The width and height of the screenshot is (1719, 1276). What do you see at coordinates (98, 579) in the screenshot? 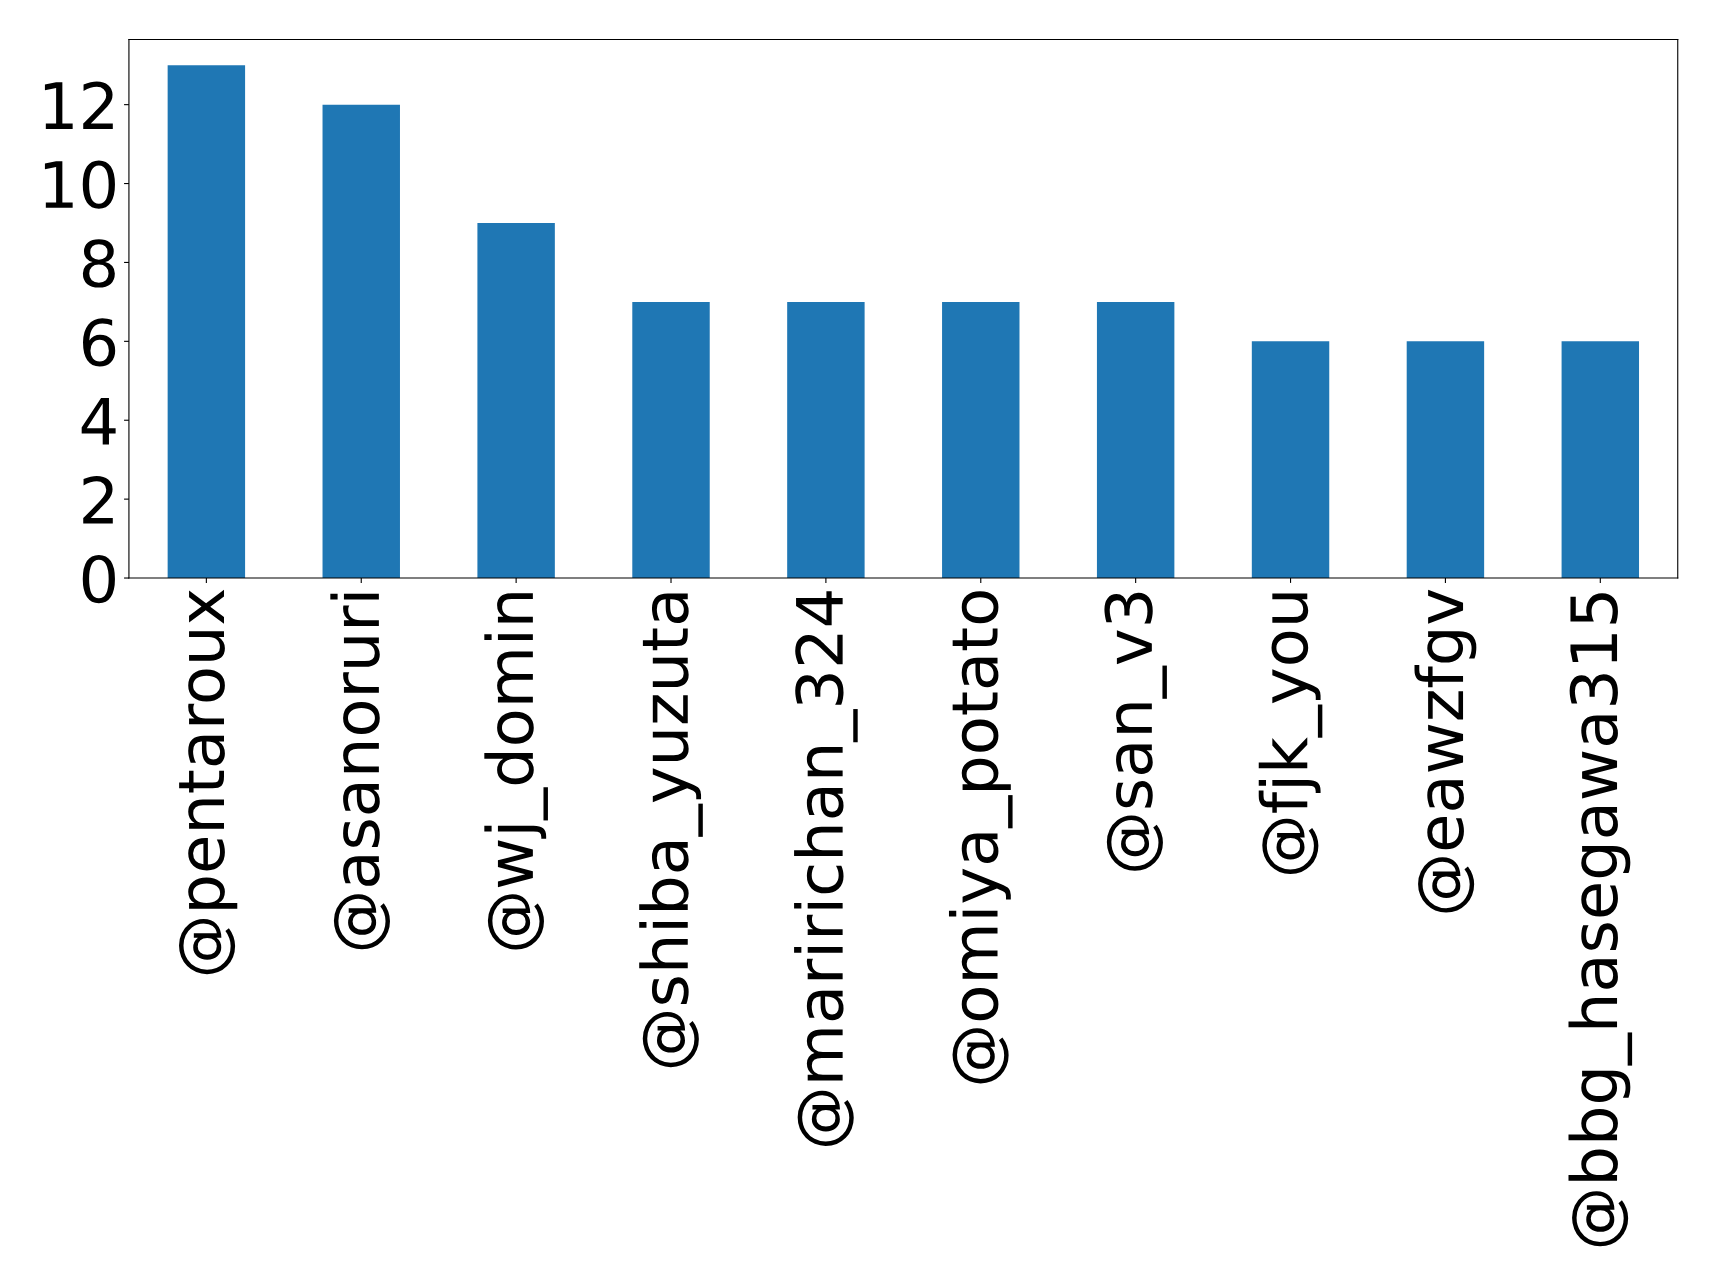
I see `y-tick-label: 0` at bounding box center [98, 579].